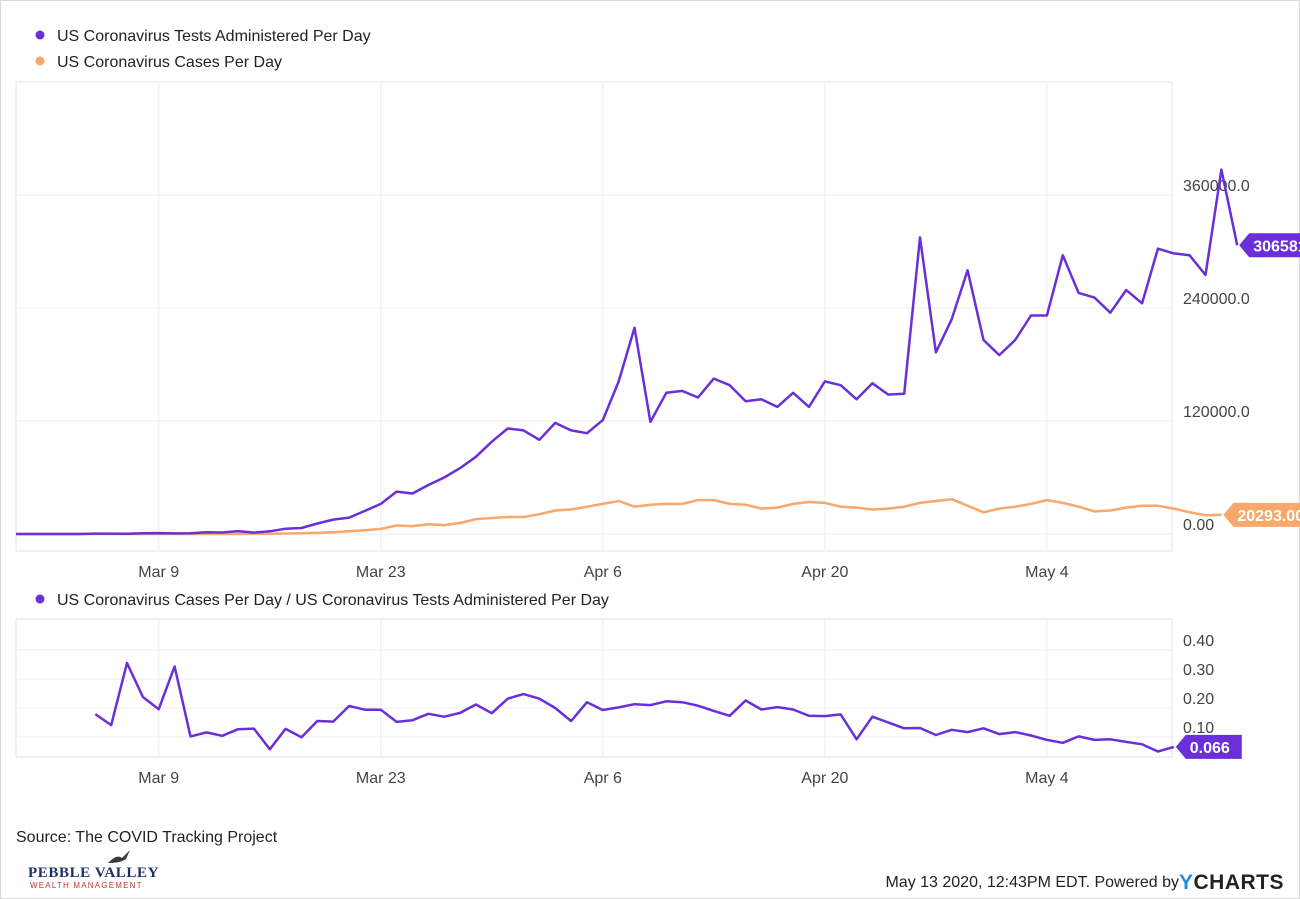  I want to click on last-value-label: 0.066, so click(1210, 748).